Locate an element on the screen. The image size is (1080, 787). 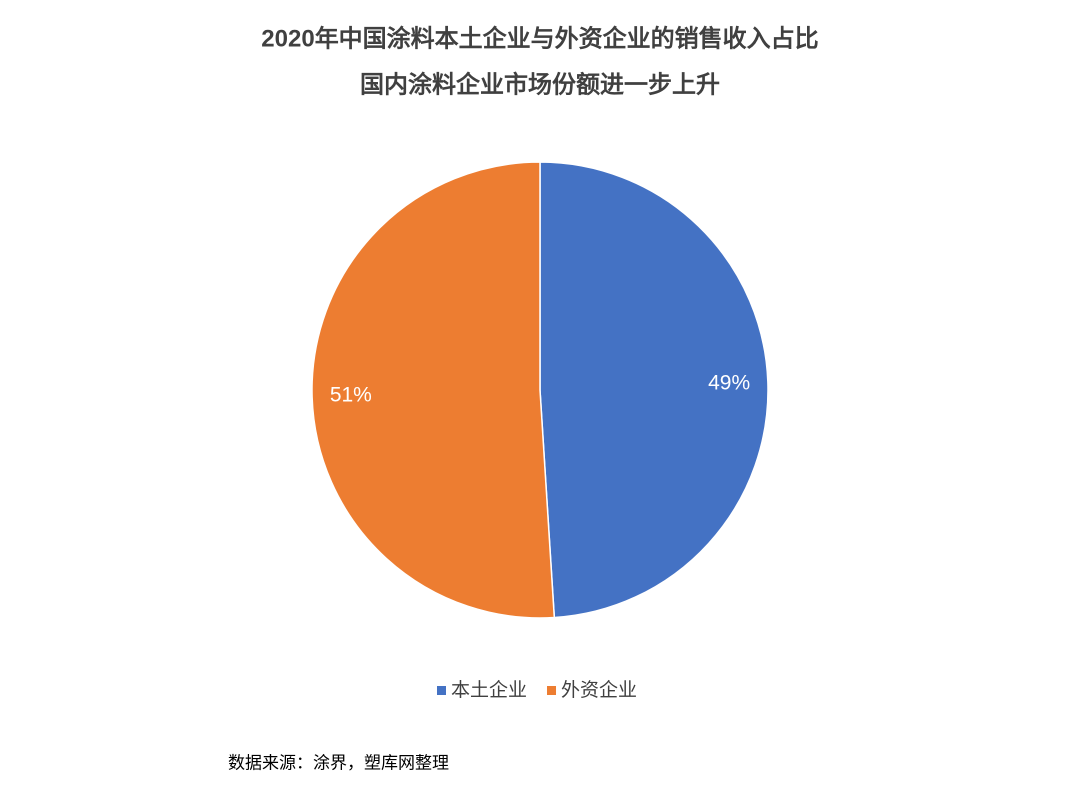
legend: 本土企业 外资企业 is located at coordinates (537, 690).